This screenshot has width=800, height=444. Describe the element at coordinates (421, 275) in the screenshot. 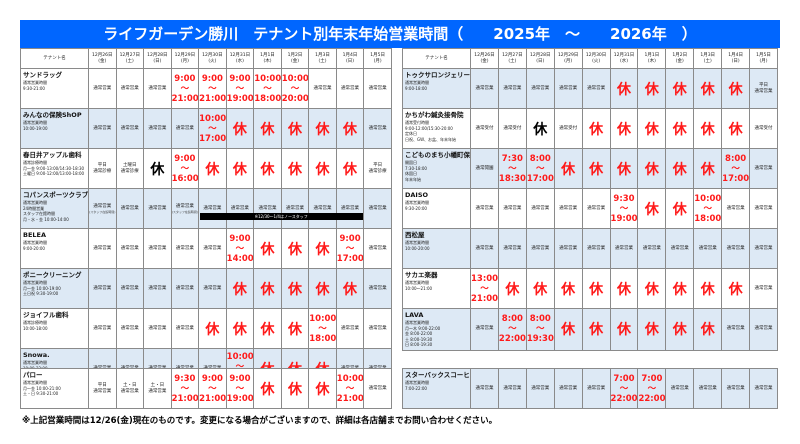

I see `tenant-name: サカエ楽器` at that location.